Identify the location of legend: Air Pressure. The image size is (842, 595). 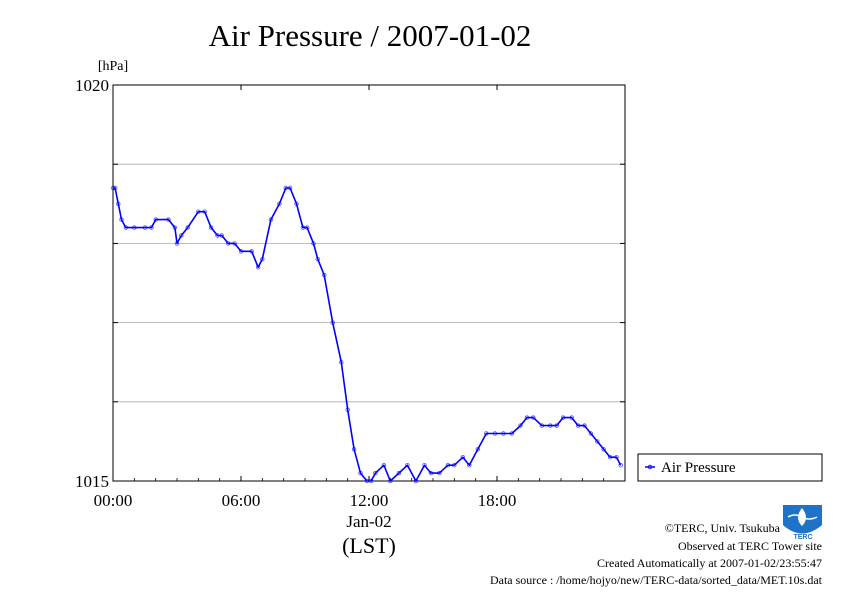
(730, 467).